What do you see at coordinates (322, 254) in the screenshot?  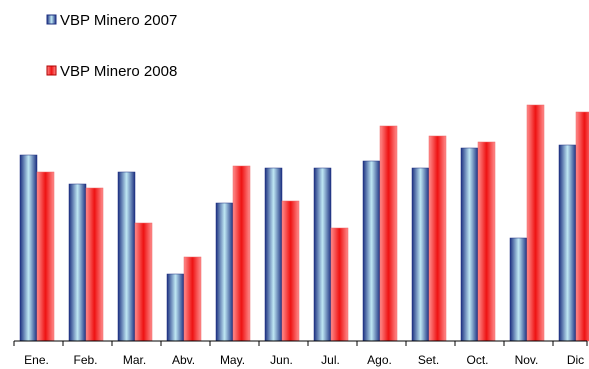 I see `bar-2007-jul` at bounding box center [322, 254].